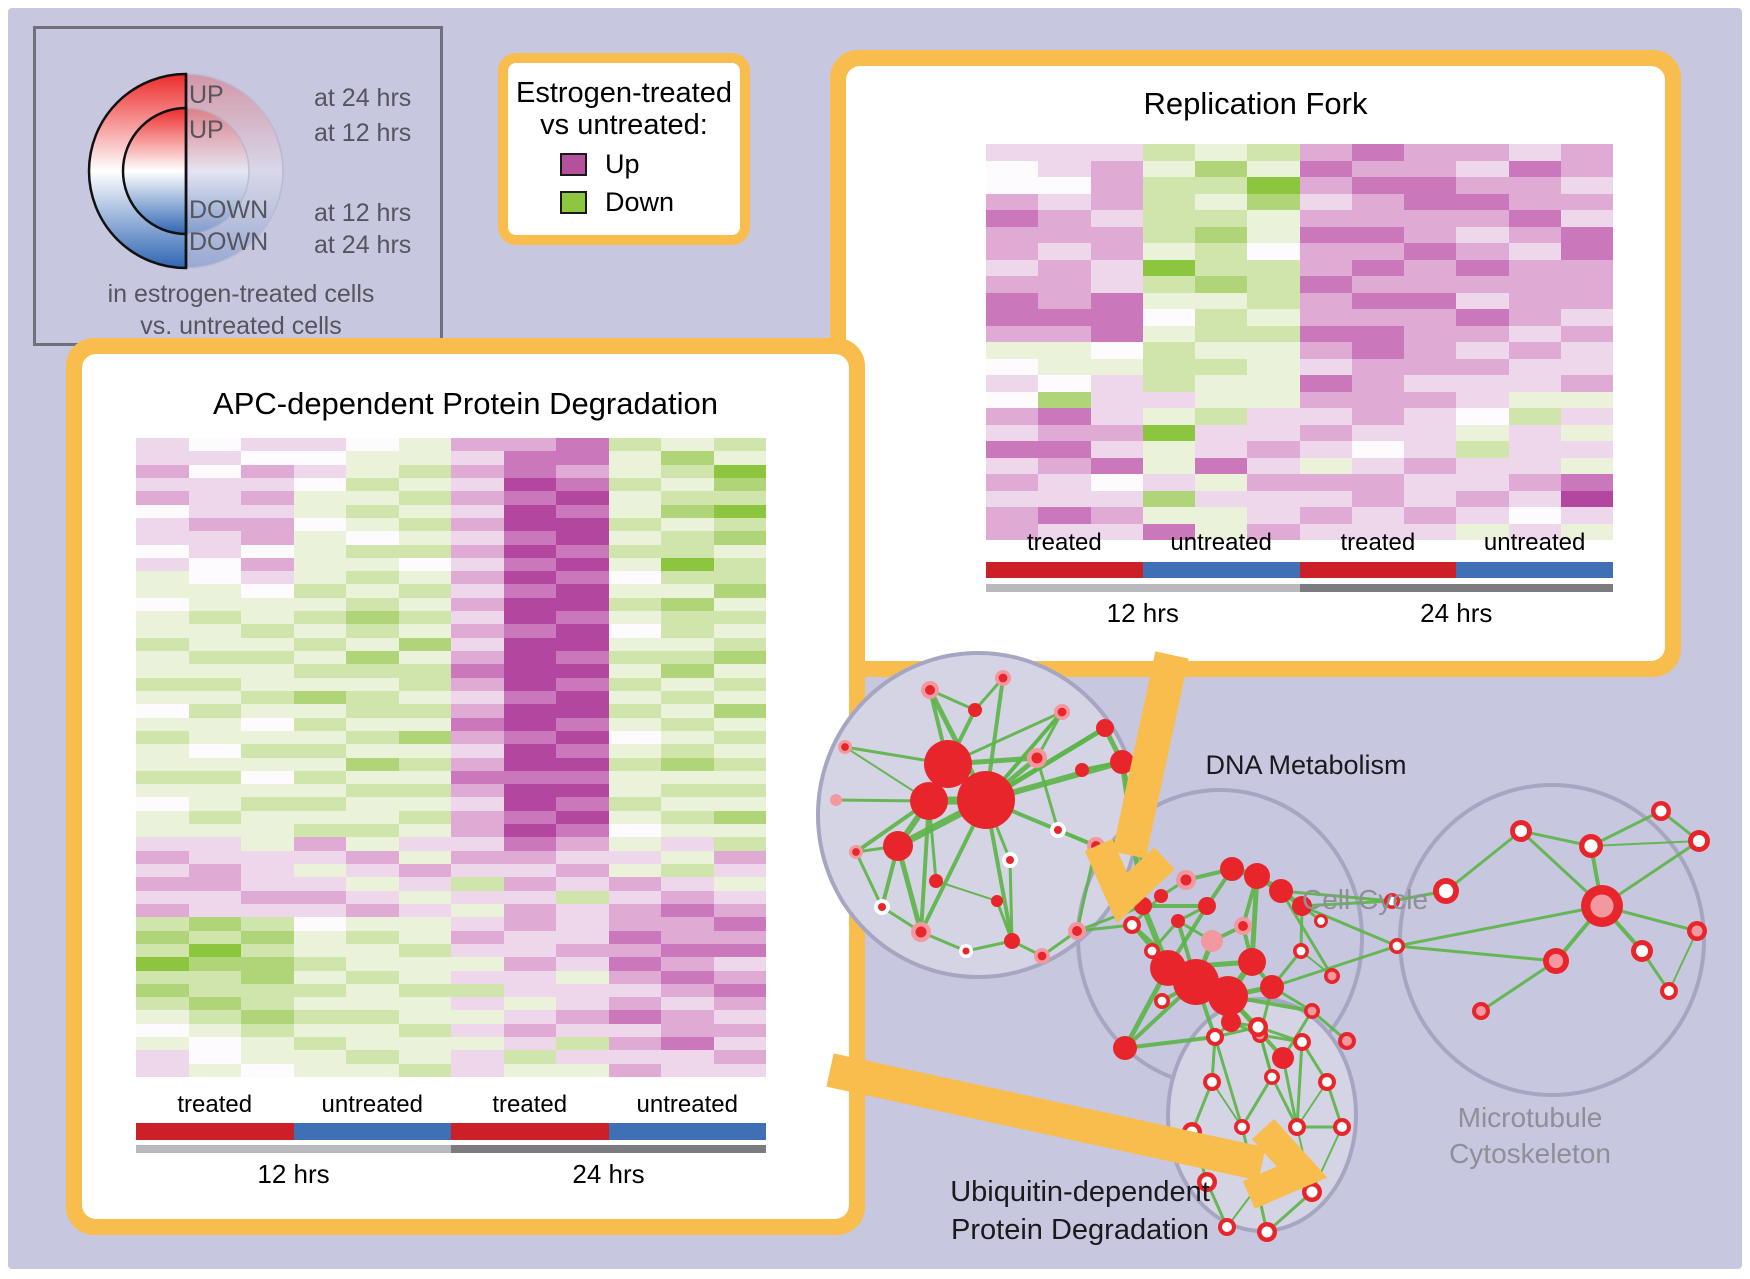 This screenshot has width=1750, height=1279. I want to click on estrogen-legend-title-line1: Estrogen-treated, so click(623, 93).